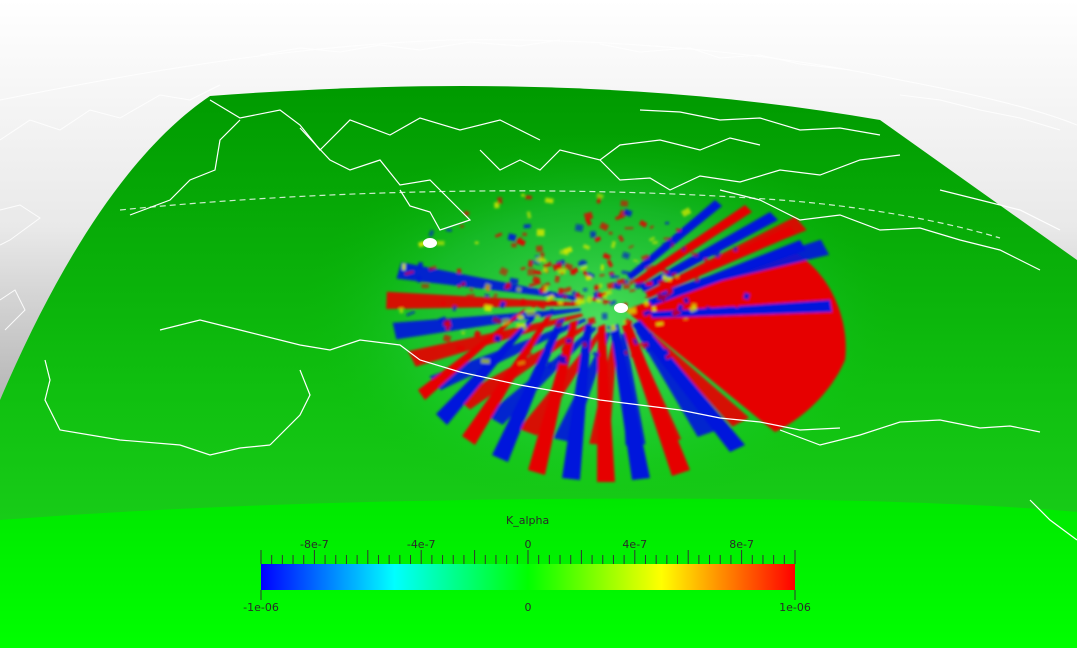  I want to click on colorbar-bottom-label: -1e-06, so click(261, 607).